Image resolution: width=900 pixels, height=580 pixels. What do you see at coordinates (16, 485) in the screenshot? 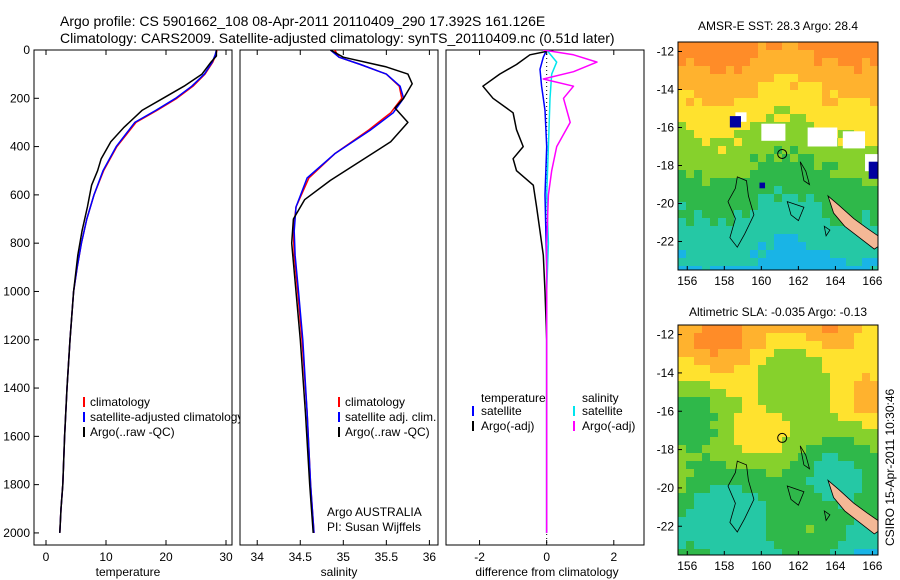
I see `y-tick-label: 1800` at bounding box center [16, 485].